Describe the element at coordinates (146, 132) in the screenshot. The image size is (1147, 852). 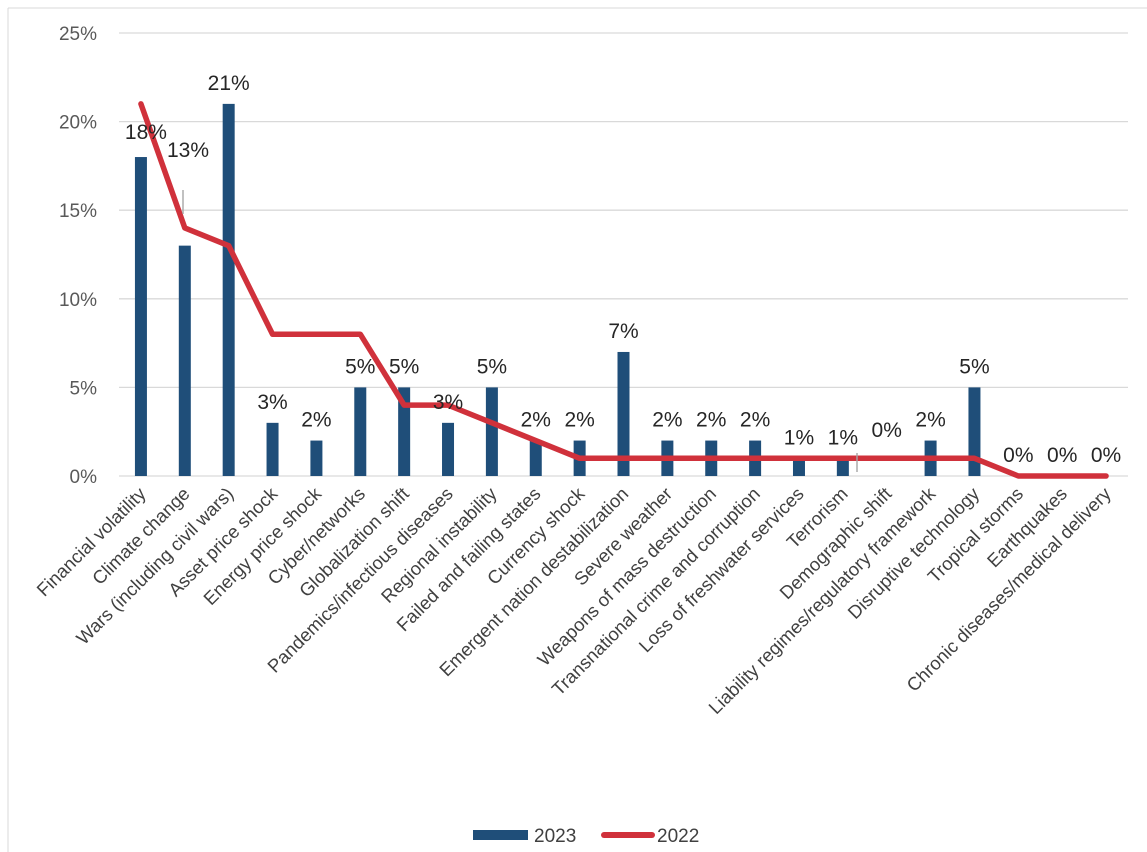
I see `data-label-financial-volatility: 18%` at that location.